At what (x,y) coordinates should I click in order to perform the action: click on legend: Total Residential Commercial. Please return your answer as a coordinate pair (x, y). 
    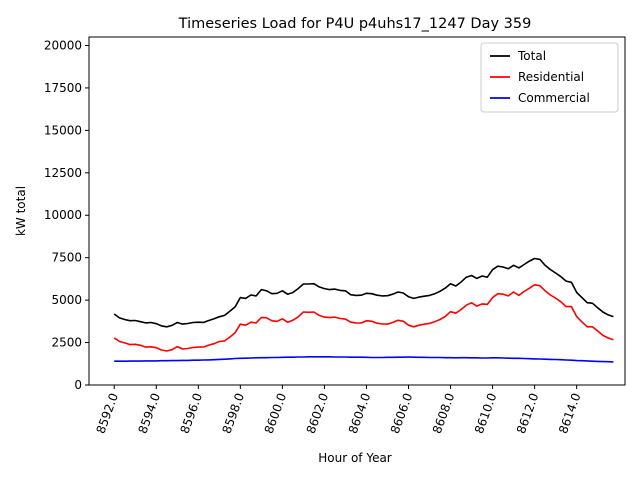
    Looking at the image, I should click on (549, 77).